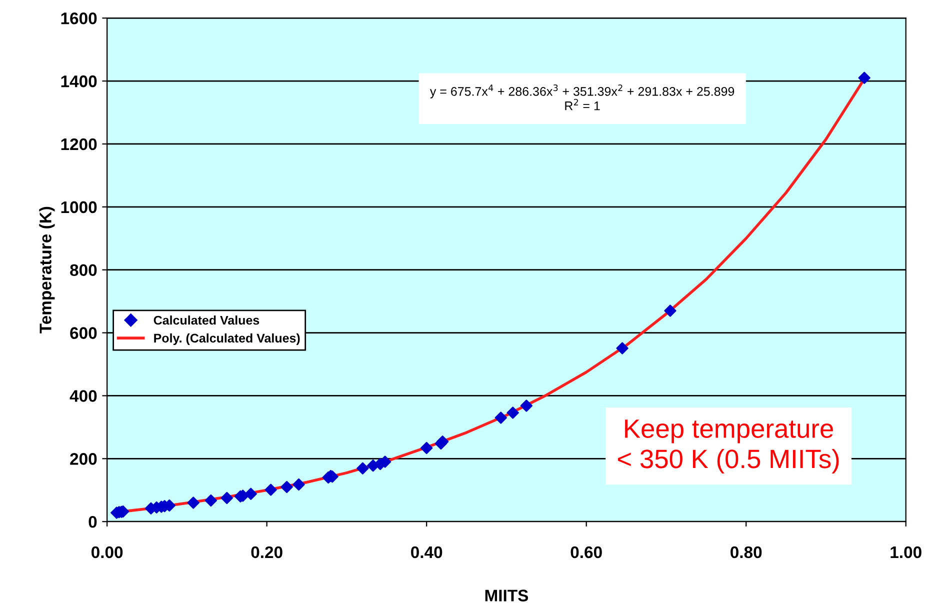 The image size is (931, 603). Describe the element at coordinates (266, 552) in the screenshot. I see `x-tick-label: 0.20` at that location.